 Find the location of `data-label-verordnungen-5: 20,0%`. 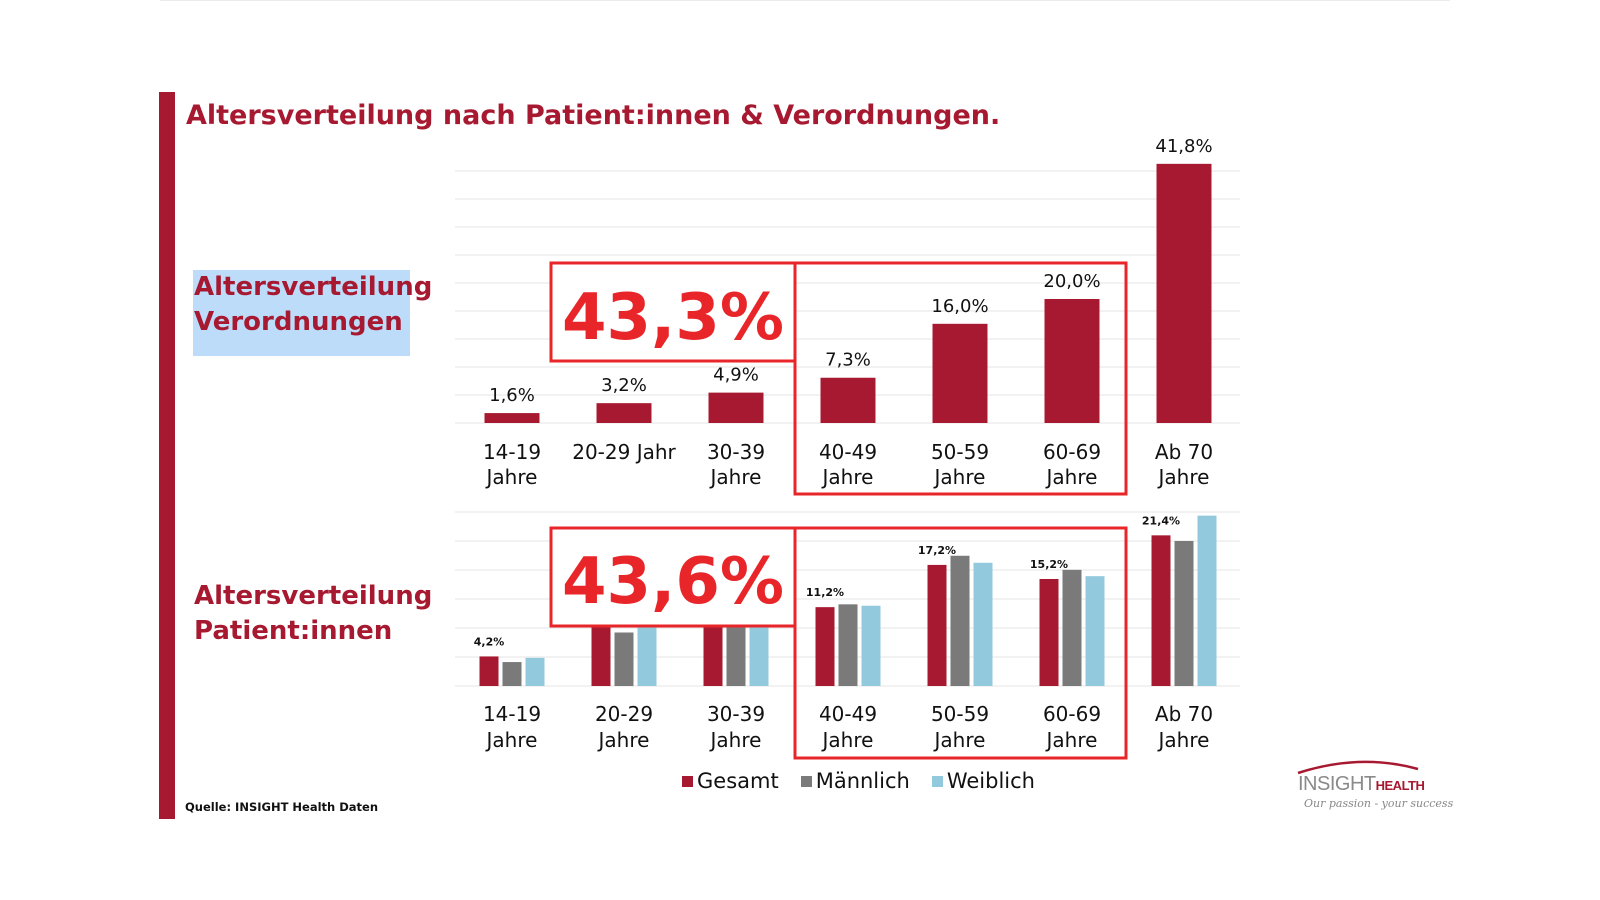

data-label-verordnungen-5: 20,0% is located at coordinates (1071, 281).